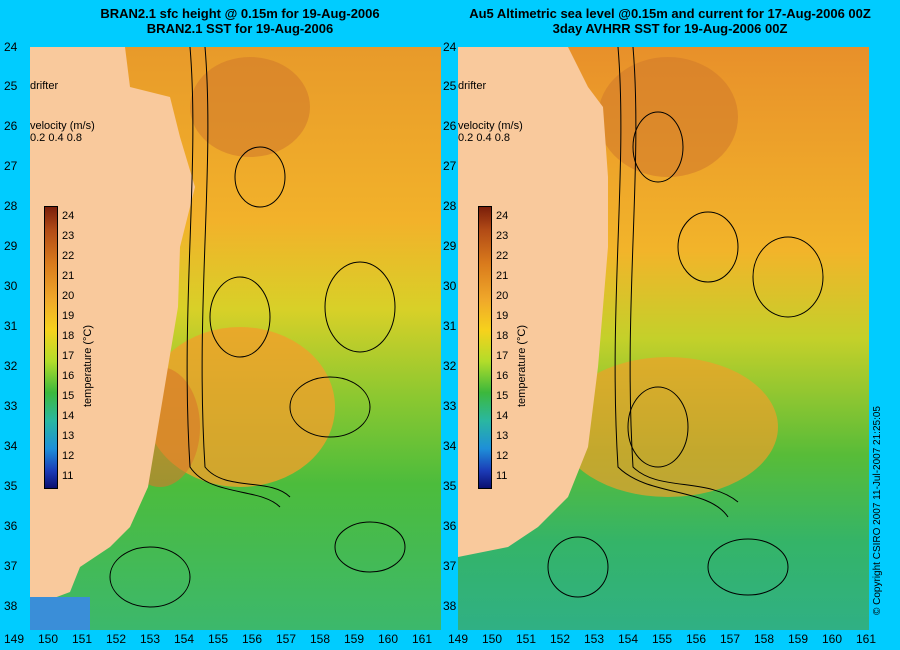  What do you see at coordinates (502, 236) in the screenshot?
I see `cbar-tick: 23` at bounding box center [502, 236].